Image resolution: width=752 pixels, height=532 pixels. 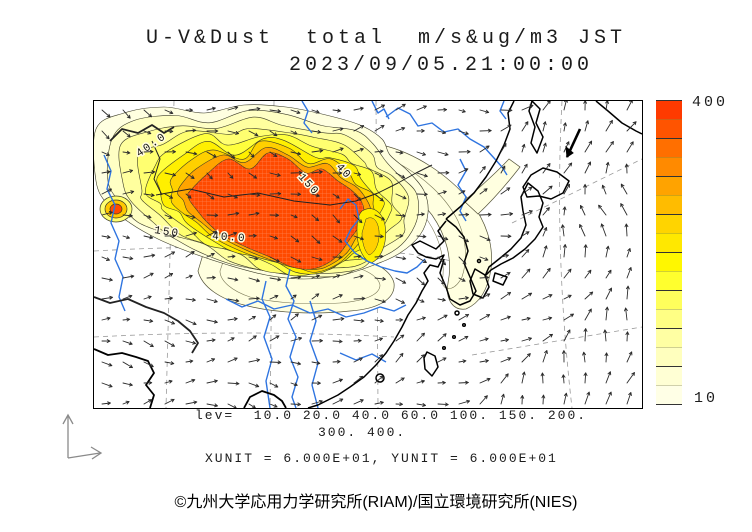 I want to click on chart-timestamp: 2023/09/05.21:00:00, so click(x=441, y=65).